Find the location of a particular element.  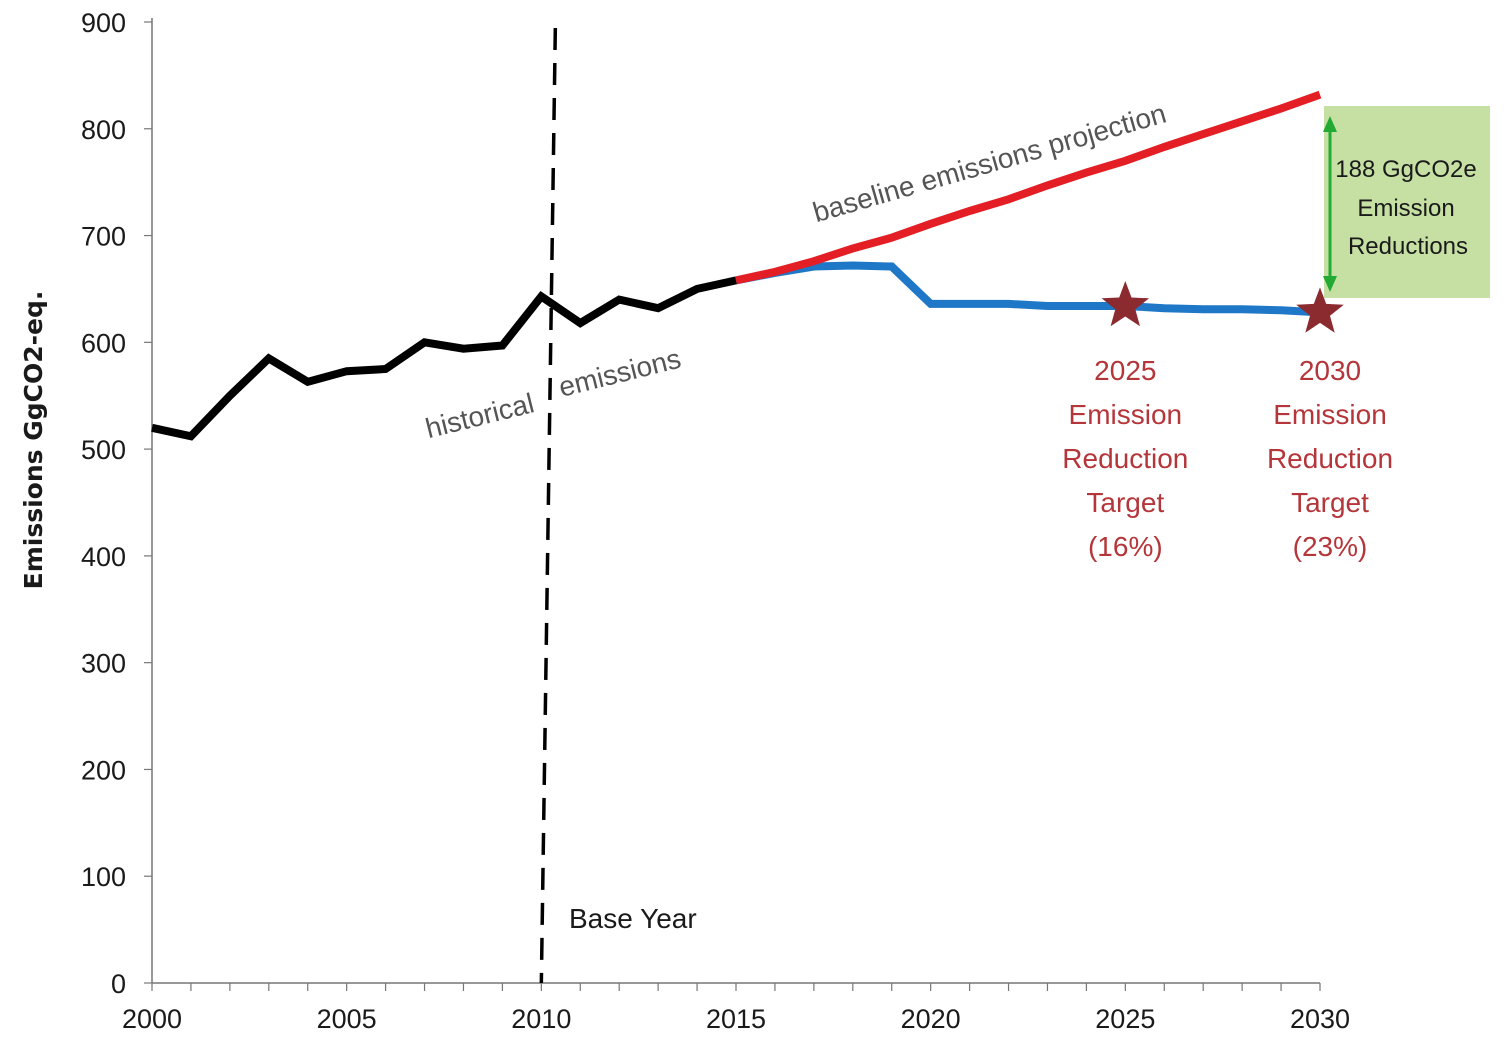

x-tick-label: 2005 is located at coordinates (347, 1019).